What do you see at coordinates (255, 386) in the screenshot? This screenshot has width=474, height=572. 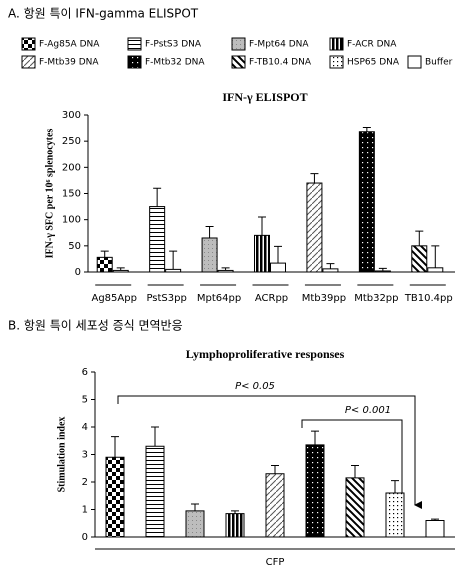 I see `annotation: P< 0.05` at bounding box center [255, 386].